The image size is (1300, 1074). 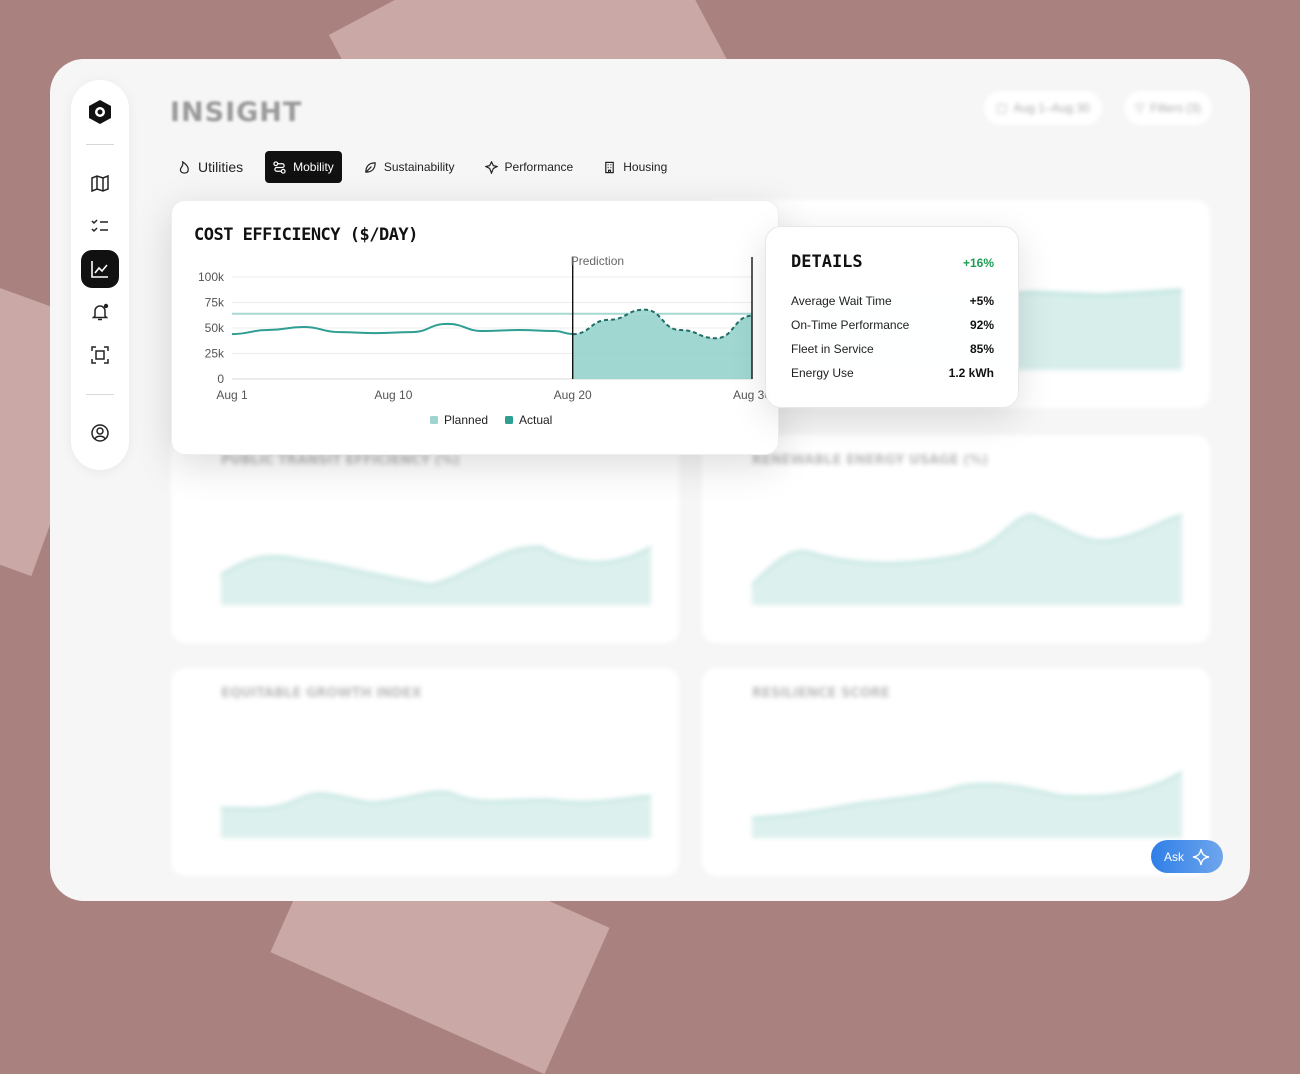 I want to click on background-card-equitable: EQUITABLE GROWTH INDEX, so click(x=425, y=772).